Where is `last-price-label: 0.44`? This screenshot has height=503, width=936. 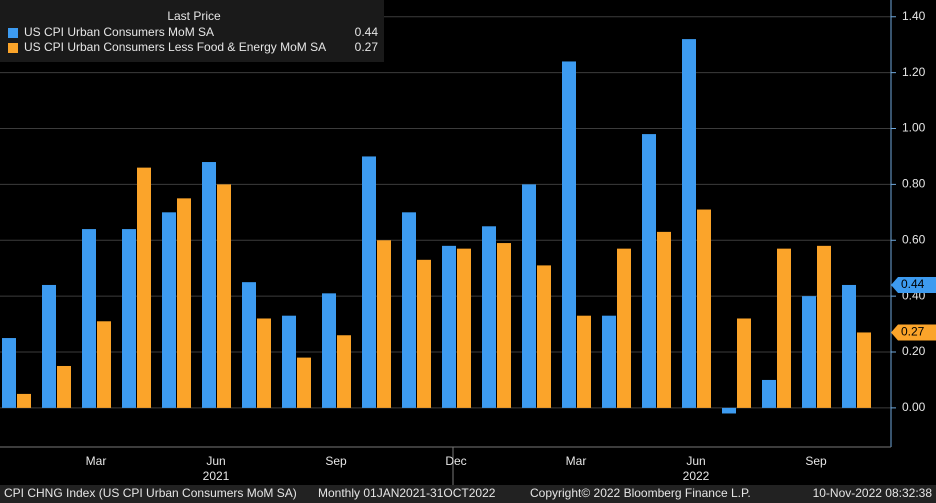 last-price-label: 0.44 is located at coordinates (913, 284).